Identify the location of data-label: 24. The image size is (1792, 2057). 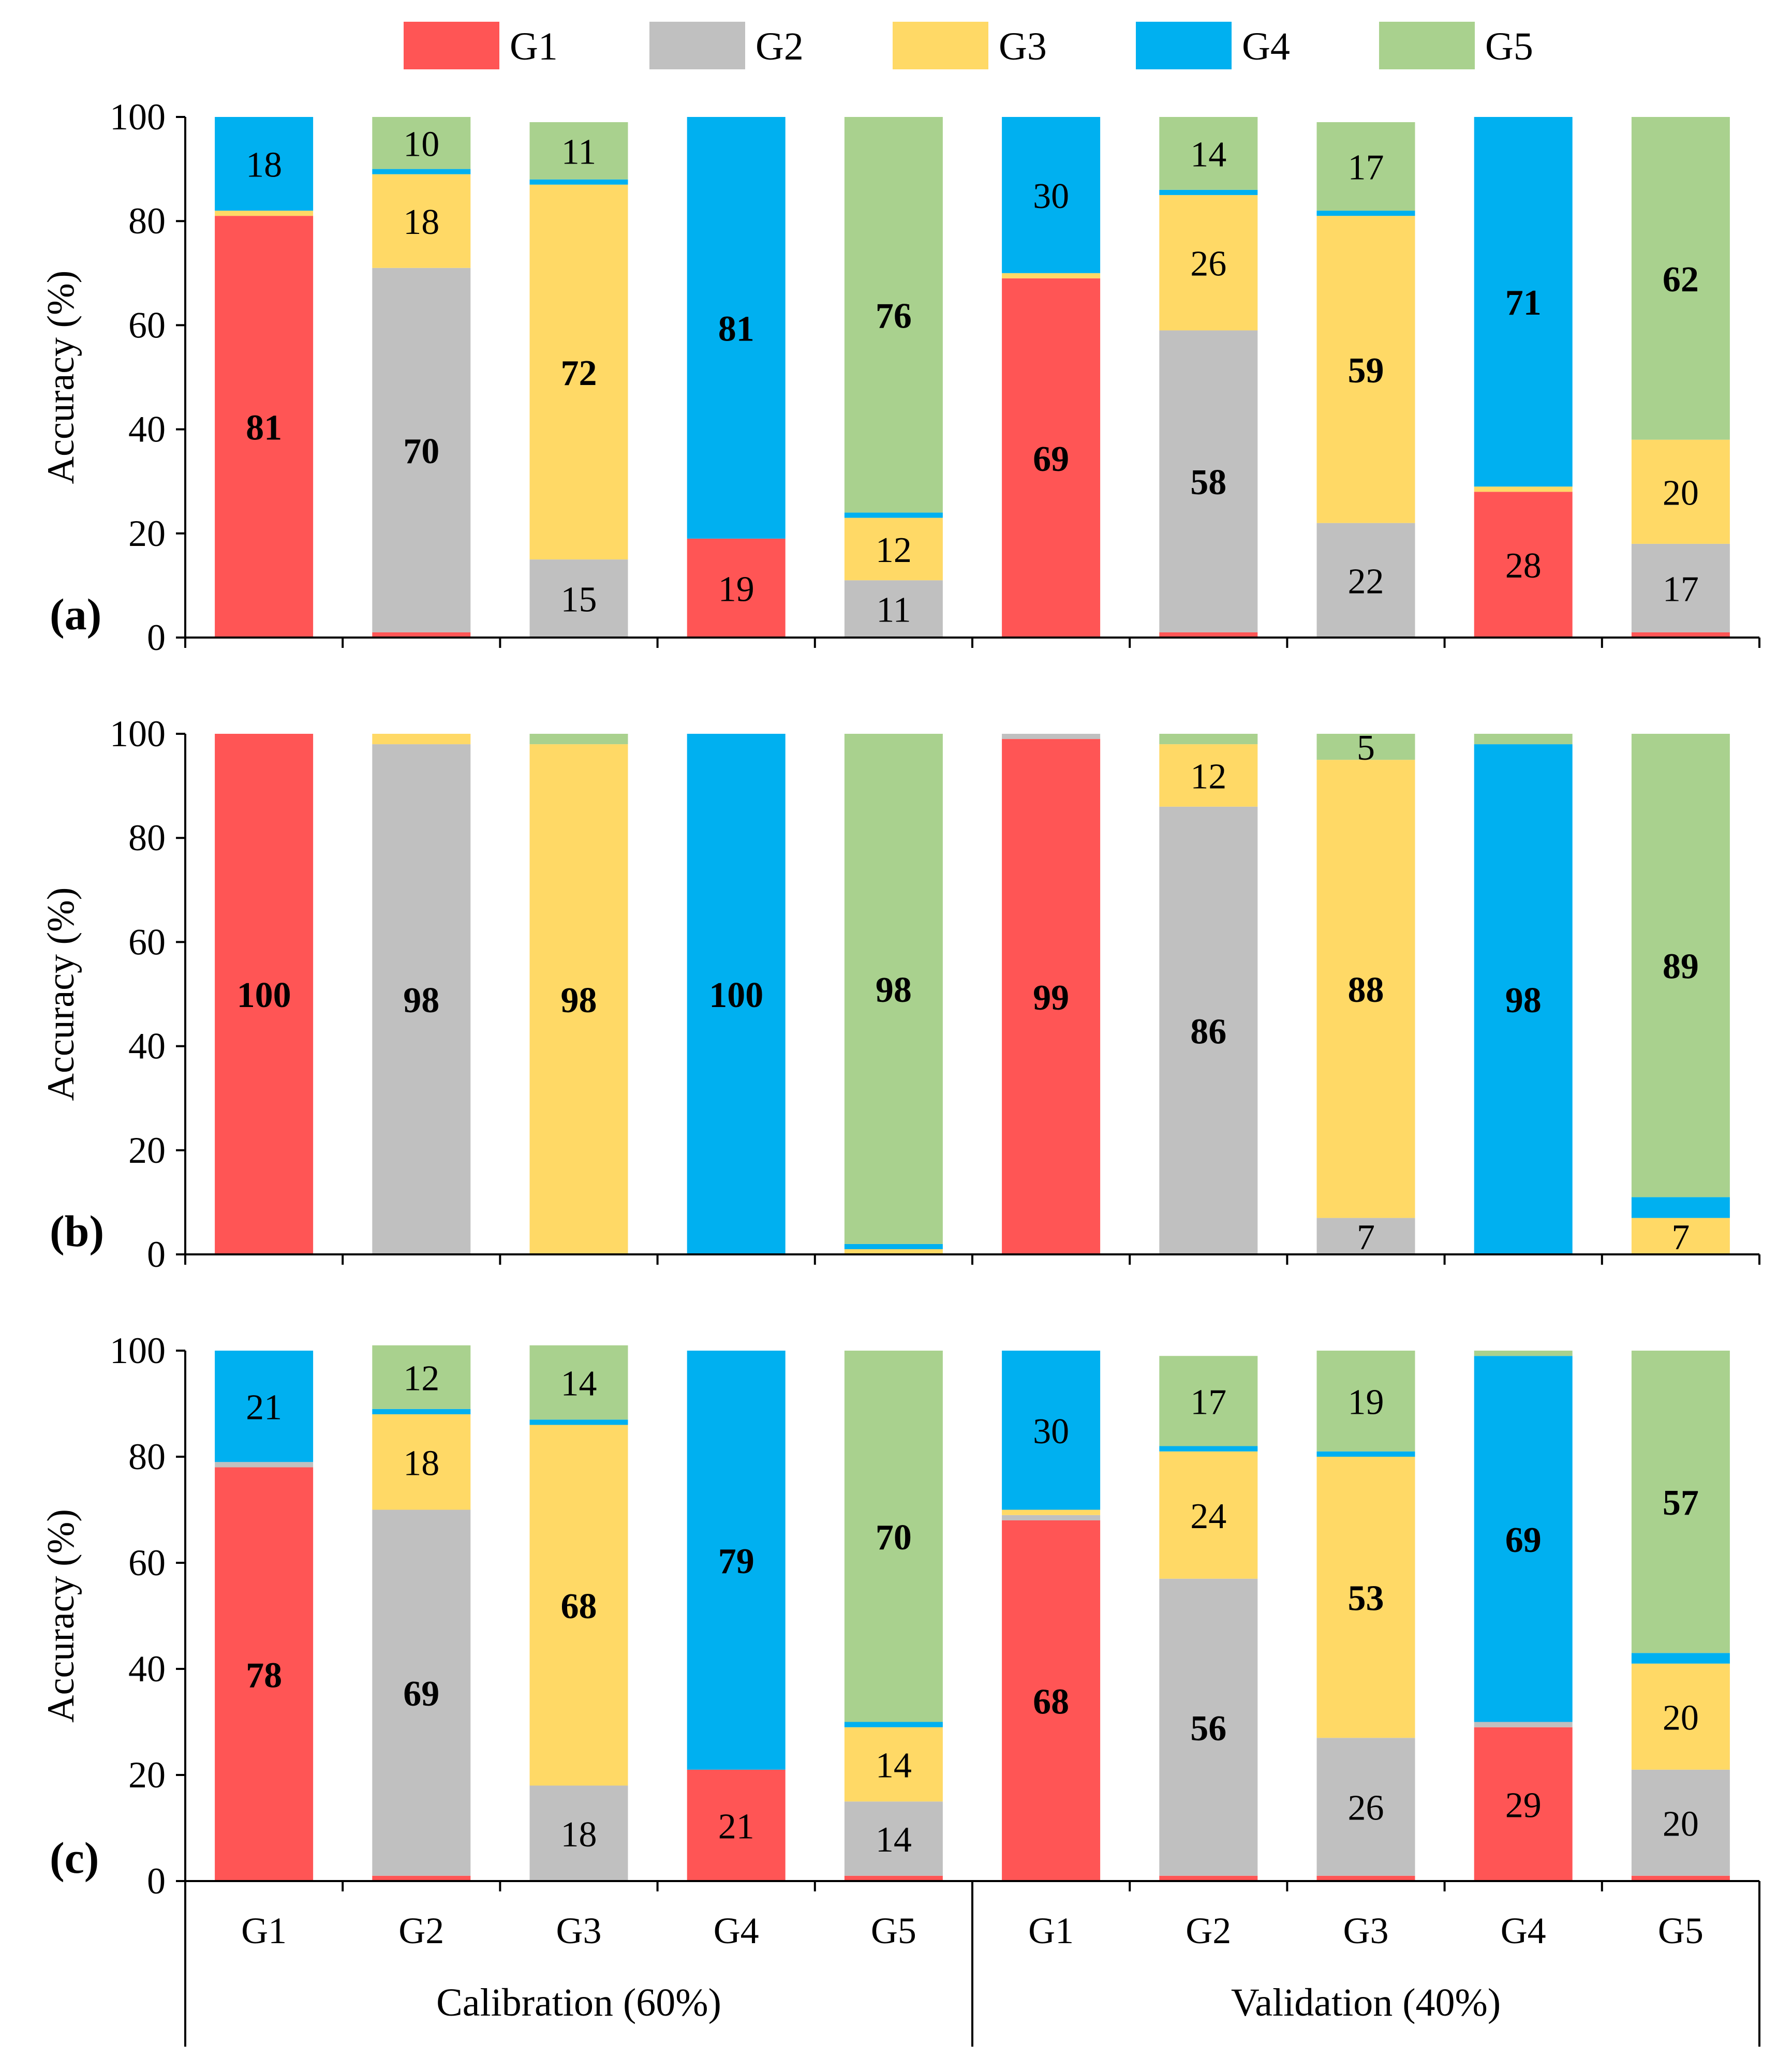
(1208, 1516).